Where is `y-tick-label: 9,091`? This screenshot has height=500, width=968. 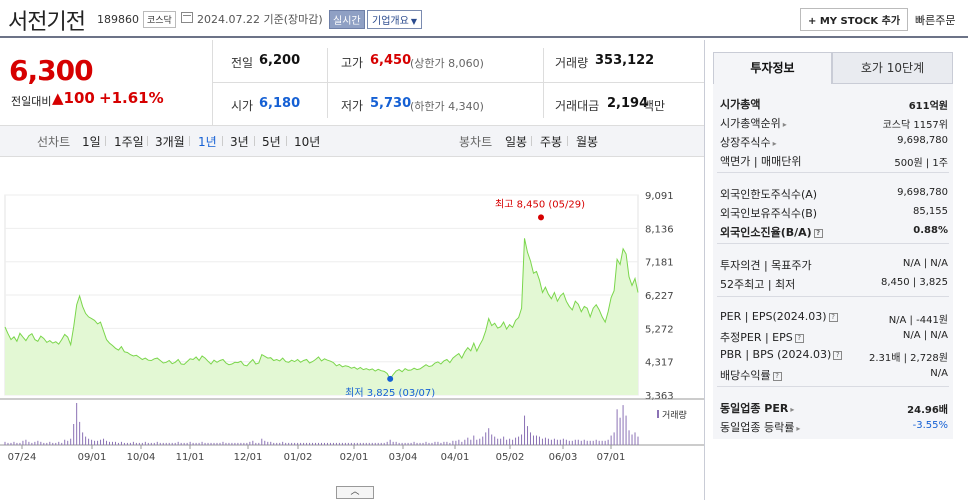 y-tick-label: 9,091 is located at coordinates (659, 196).